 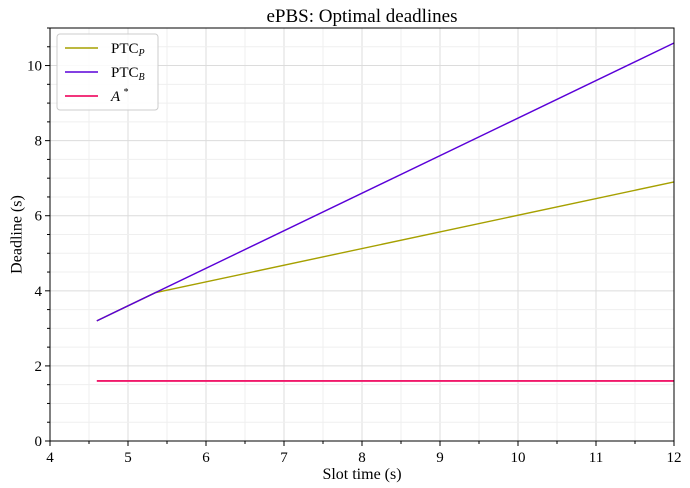 What do you see at coordinates (39, 442) in the screenshot?
I see `y-tick-label: 0` at bounding box center [39, 442].